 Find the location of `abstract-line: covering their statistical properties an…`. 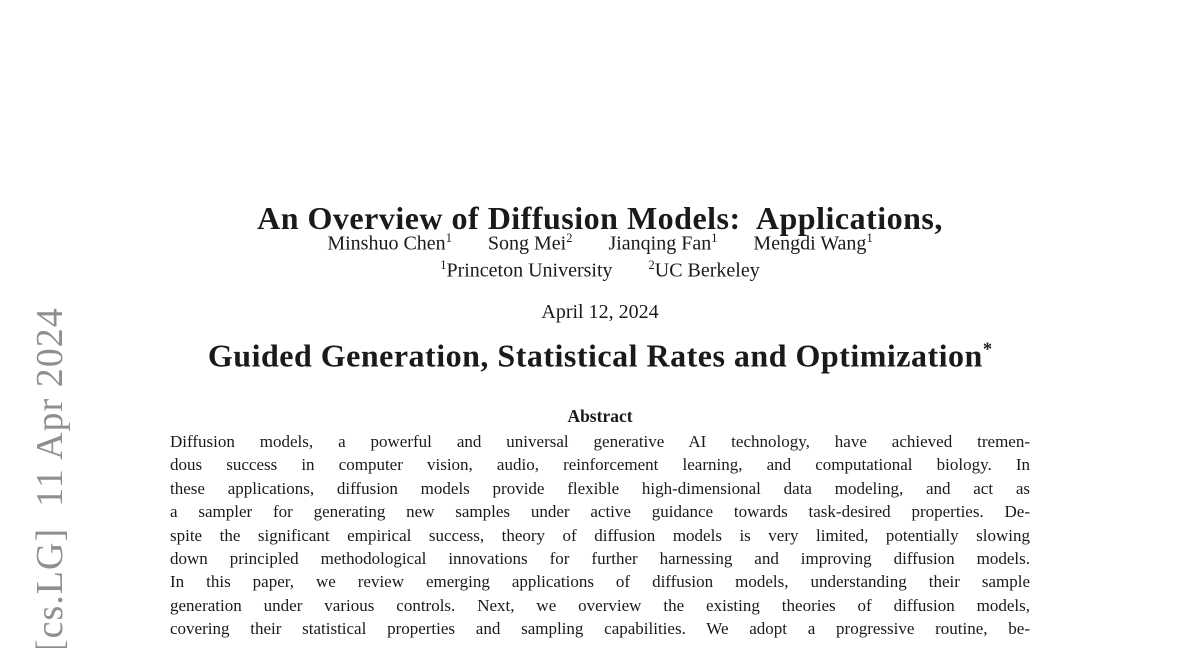

abstract-line: covering their statistical properties an… is located at coordinates (600, 629).